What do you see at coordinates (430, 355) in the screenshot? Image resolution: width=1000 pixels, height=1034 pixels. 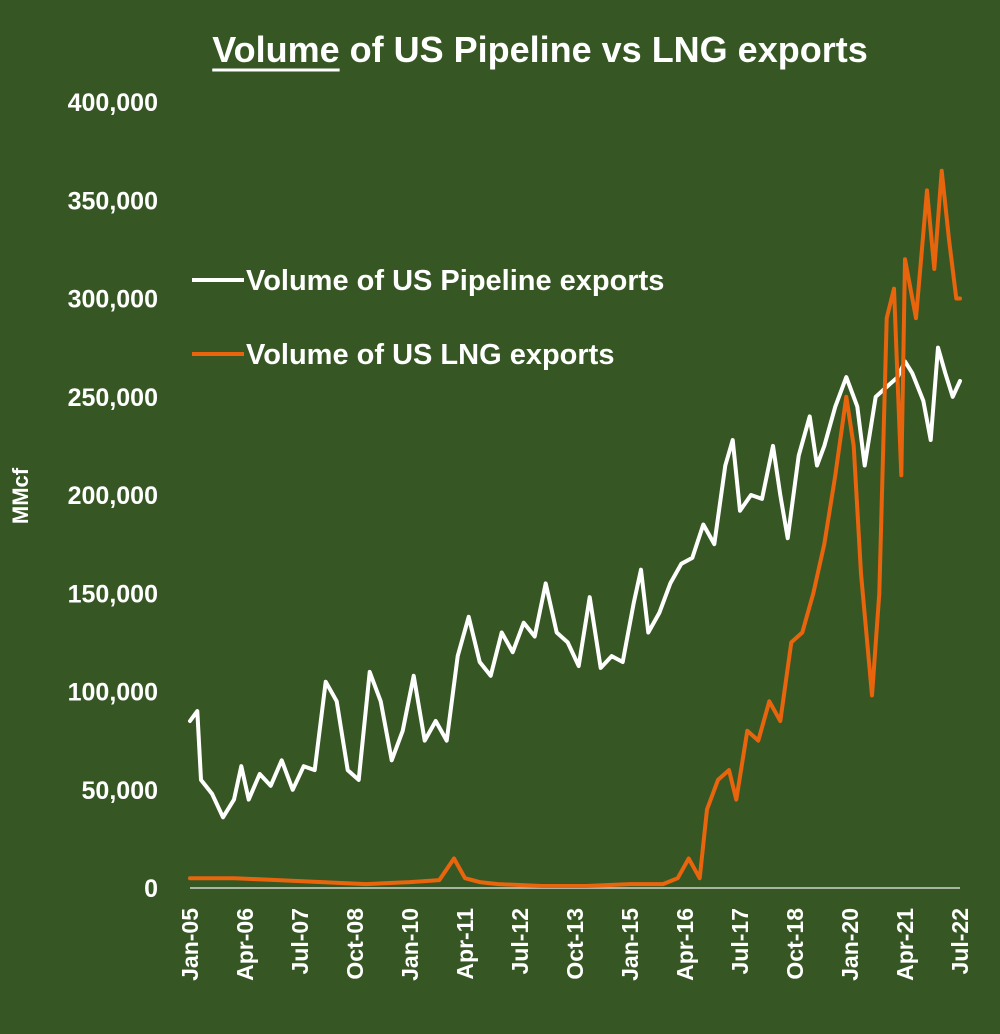 I see `legend-label: Volume of US LNG exports` at bounding box center [430, 355].